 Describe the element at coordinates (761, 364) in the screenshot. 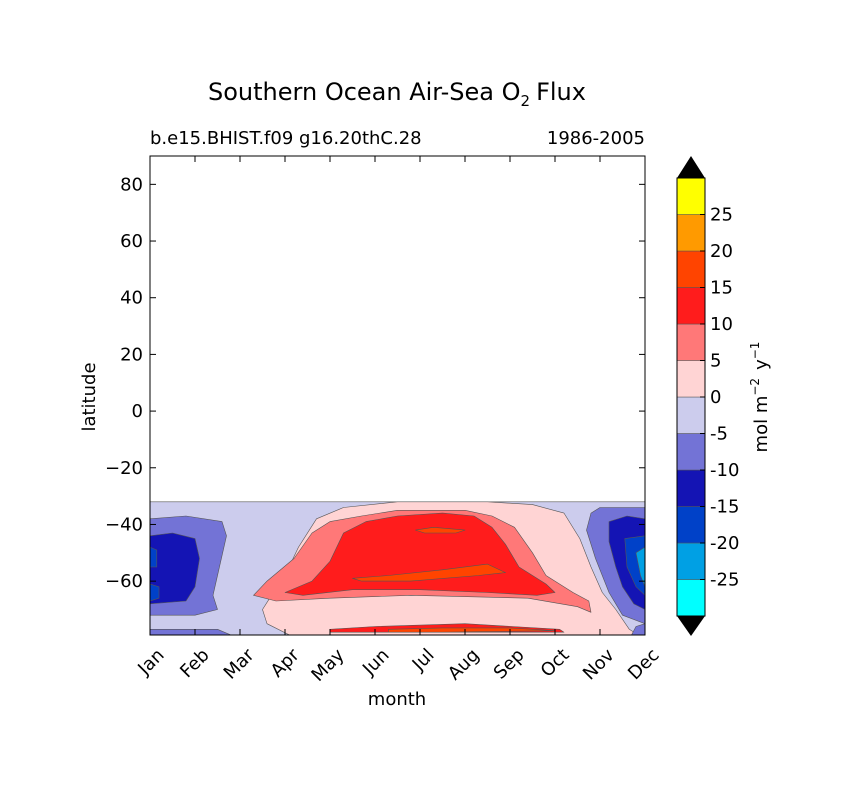

I see `colorbar-label-mid: y` at that location.